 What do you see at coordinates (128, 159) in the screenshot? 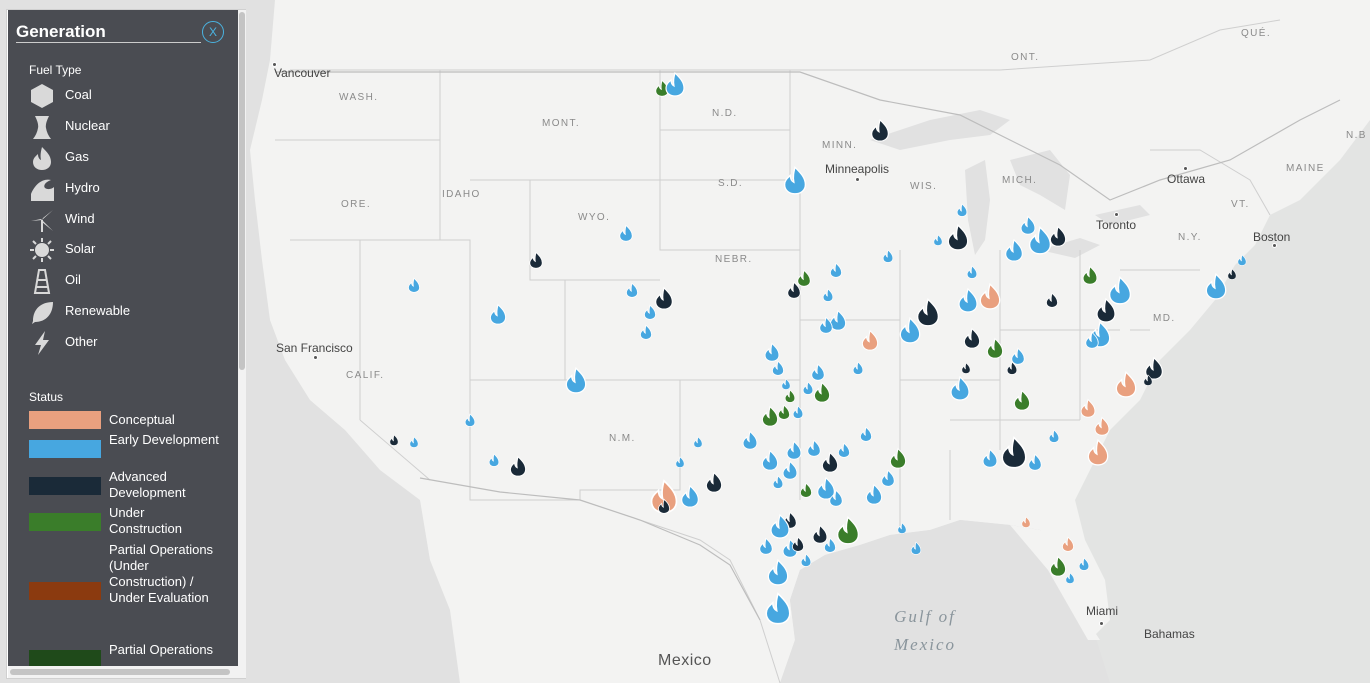
I see `fuel-item-gas: Gas` at bounding box center [128, 159].